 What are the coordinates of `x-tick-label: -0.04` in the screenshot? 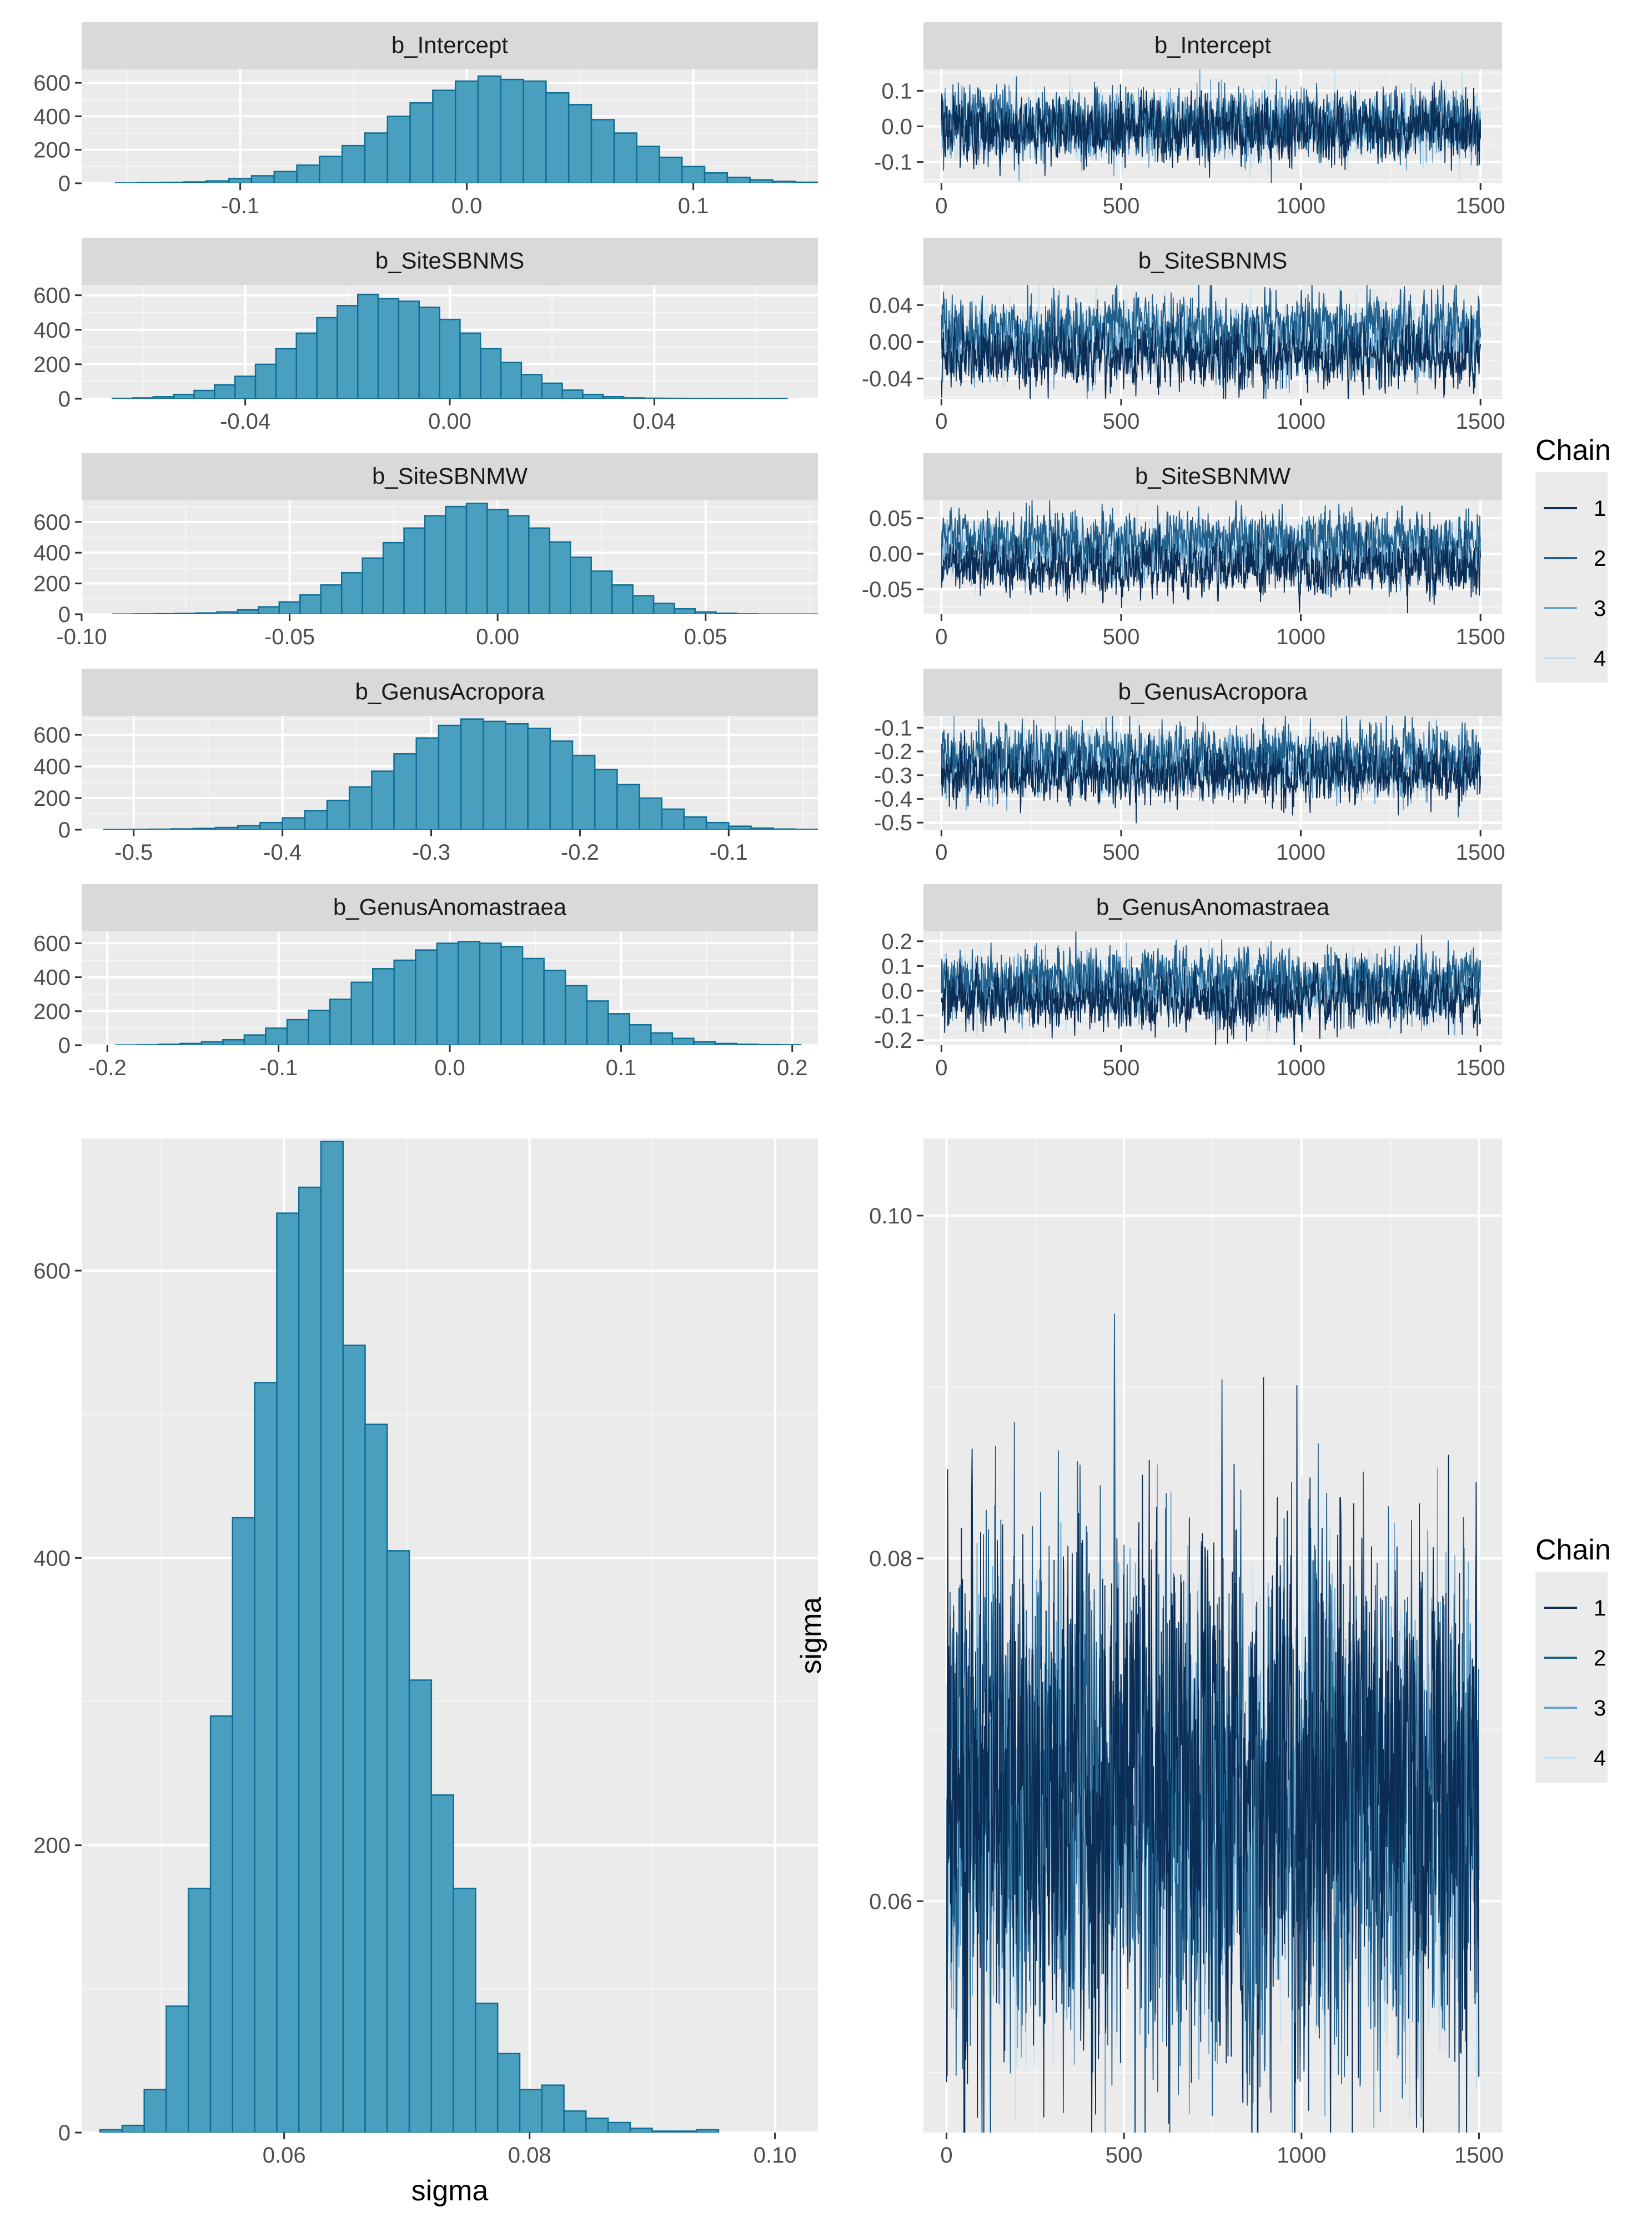 It's located at (245, 421).